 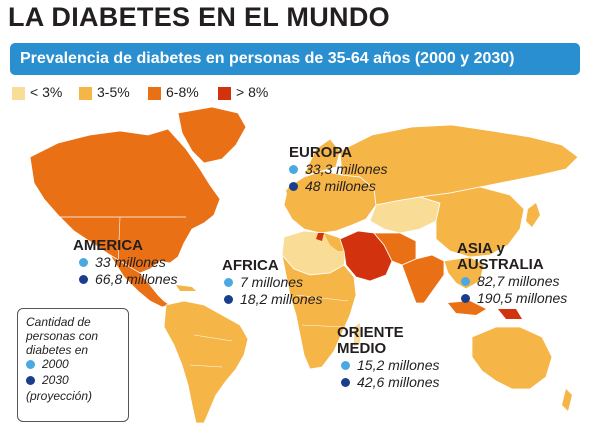 I want to click on stat-2000: 33 millones, so click(x=144, y=262).